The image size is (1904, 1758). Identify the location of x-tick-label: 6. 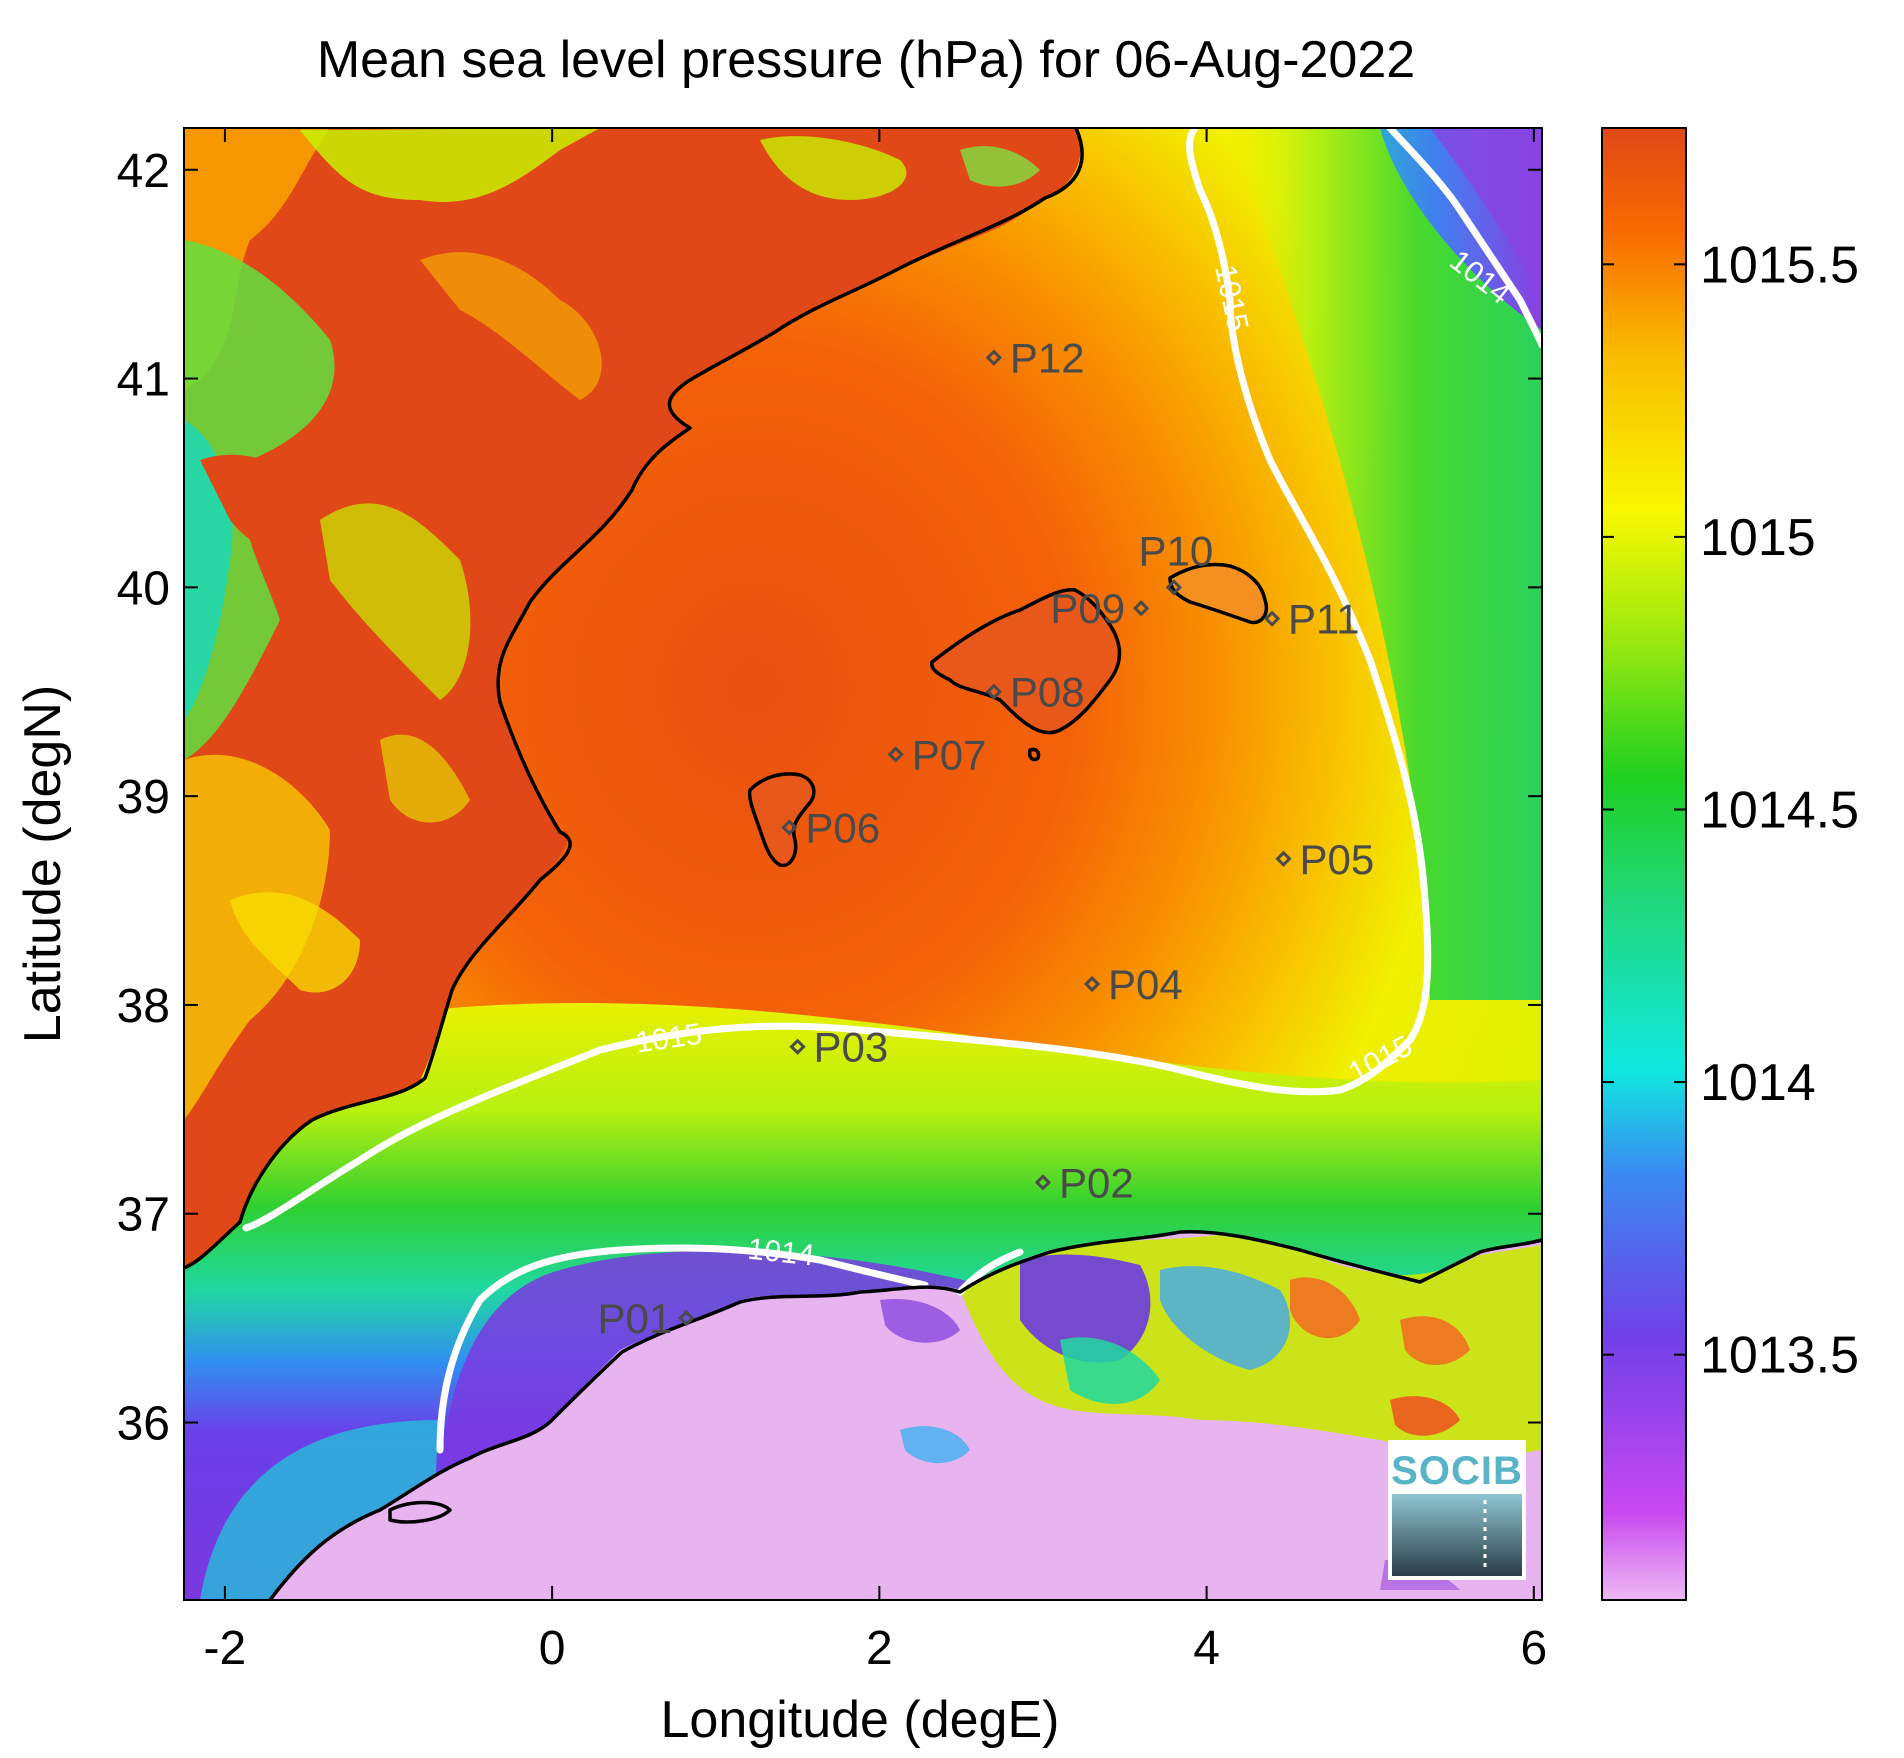
(1533, 1648).